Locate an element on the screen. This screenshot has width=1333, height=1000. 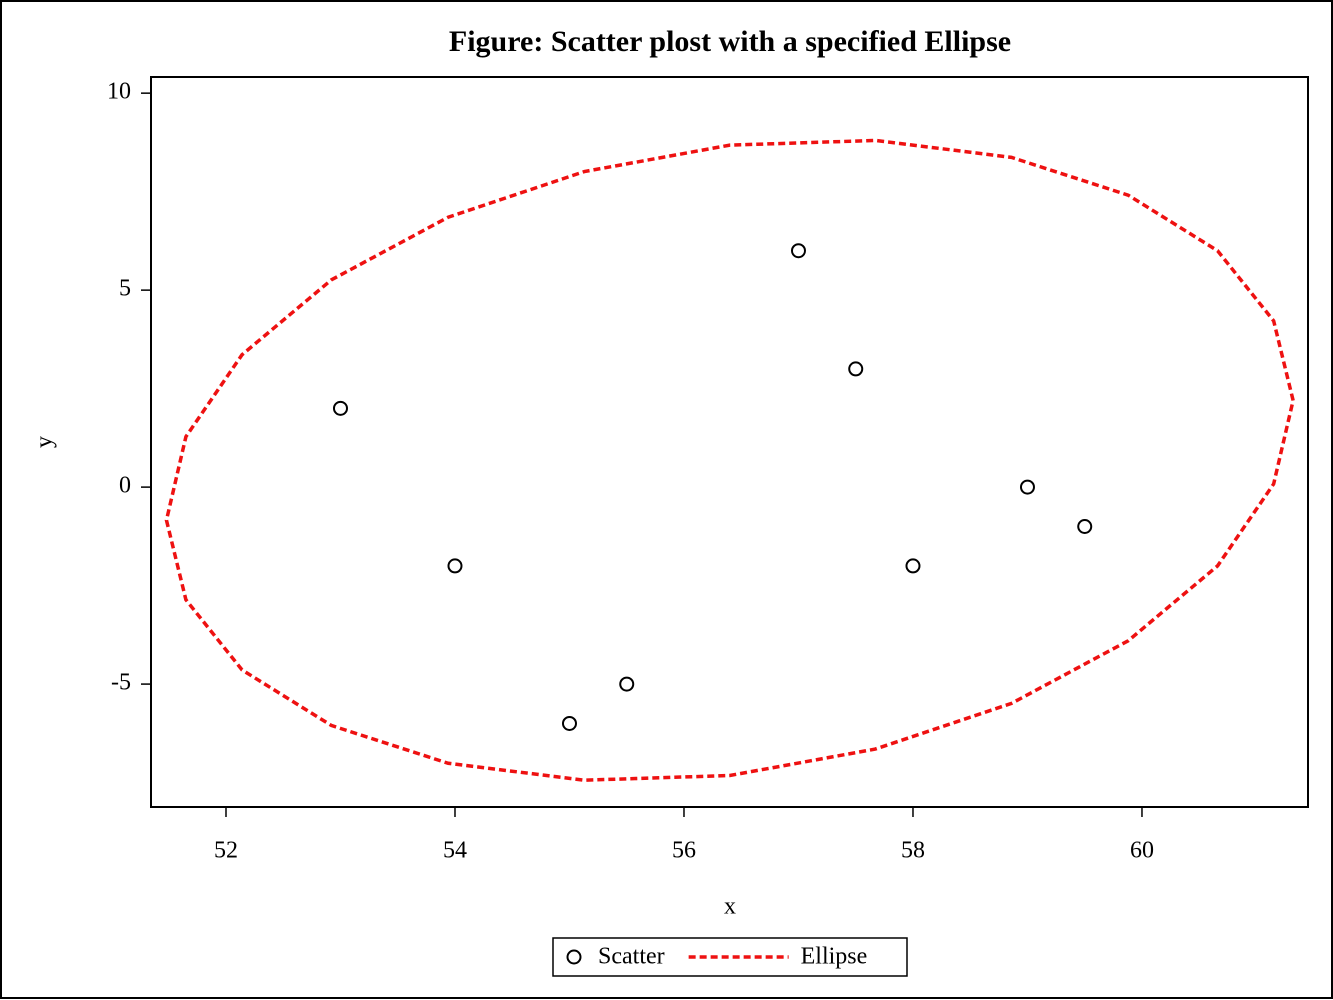
y-tick-label: 10 is located at coordinates (119, 92).